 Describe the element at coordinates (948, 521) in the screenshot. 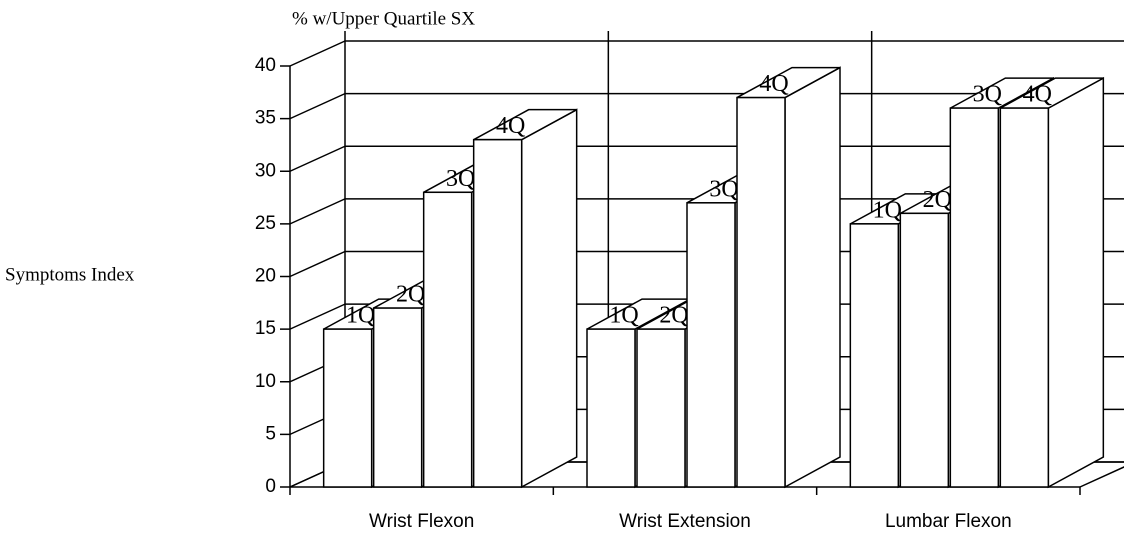

I see `x-tick-label: Lumbar Flexon` at that location.